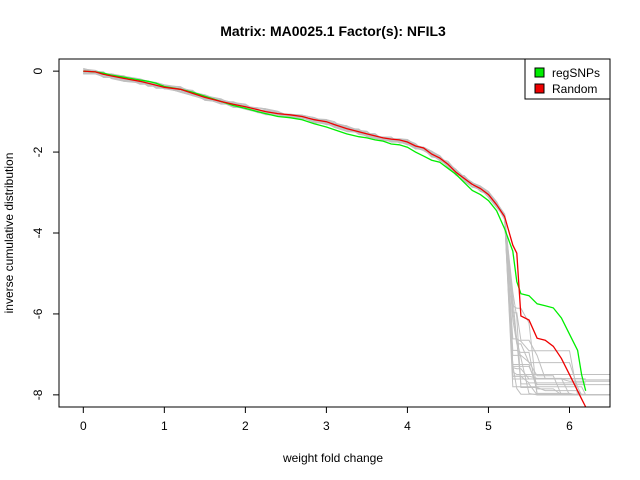 The height and width of the screenshot is (480, 640). Describe the element at coordinates (38, 394) in the screenshot. I see `y-tick-label: -8` at that location.